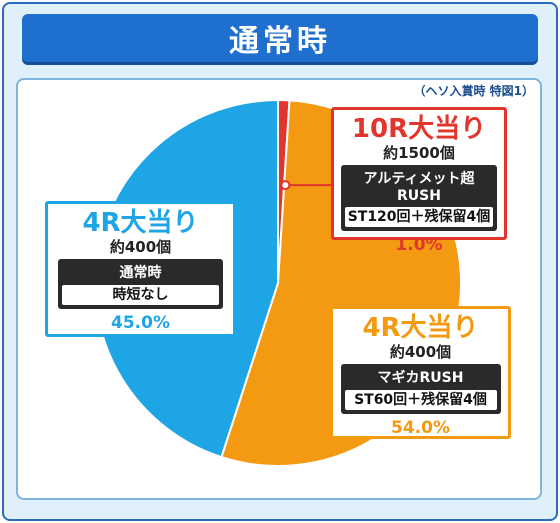  What do you see at coordinates (420, 389) in the screenshot?
I see `label-4r-right-mode-bar: マギカRUSH ST60回＋残保留4個` at bounding box center [420, 389].